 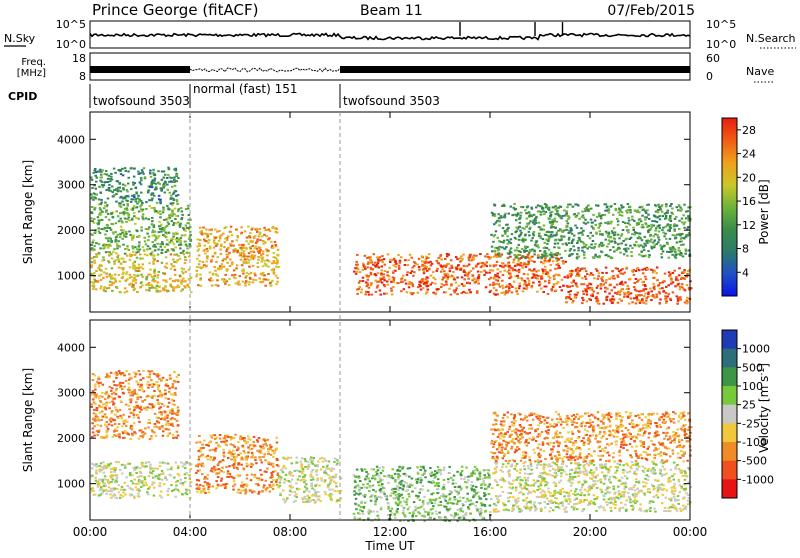 What do you see at coordinates (391, 101) in the screenshot?
I see `cpid-segment-3: twofsound 3503` at bounding box center [391, 101].